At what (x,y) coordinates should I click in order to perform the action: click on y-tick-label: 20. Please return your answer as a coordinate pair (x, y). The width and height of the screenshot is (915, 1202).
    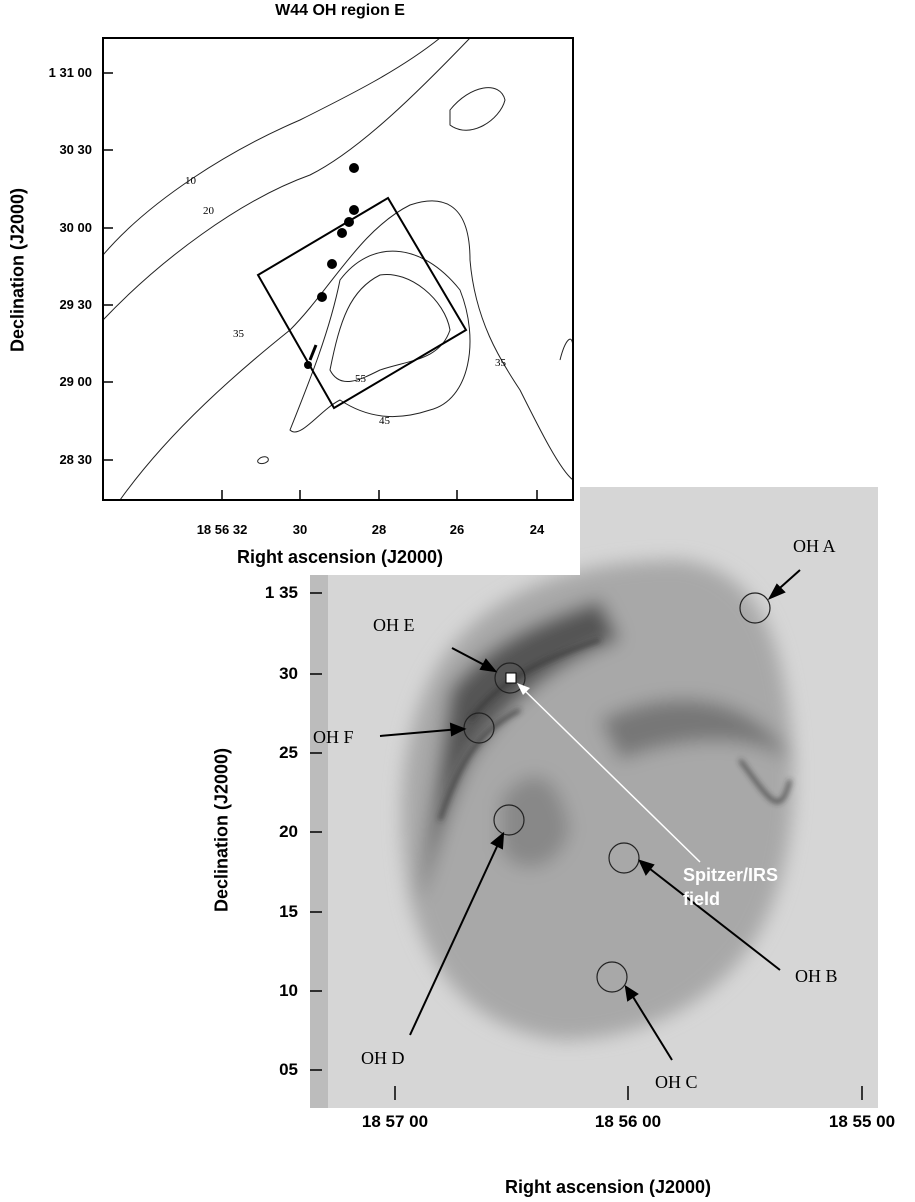
    Looking at the image, I should click on (288, 831).